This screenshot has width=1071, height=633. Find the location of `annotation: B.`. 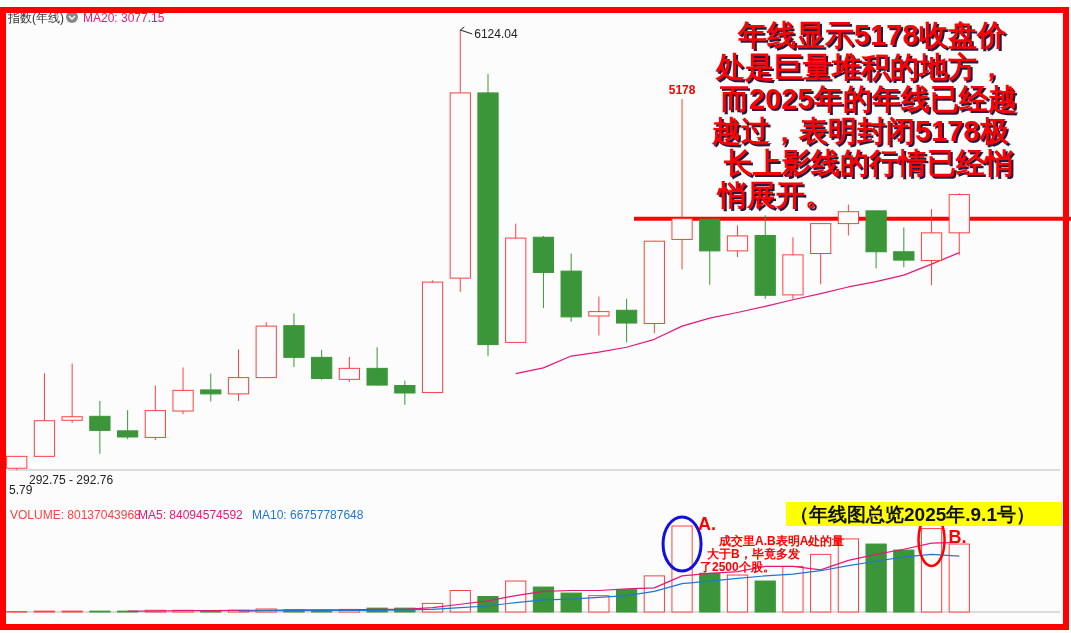

annotation: B. is located at coordinates (957, 537).